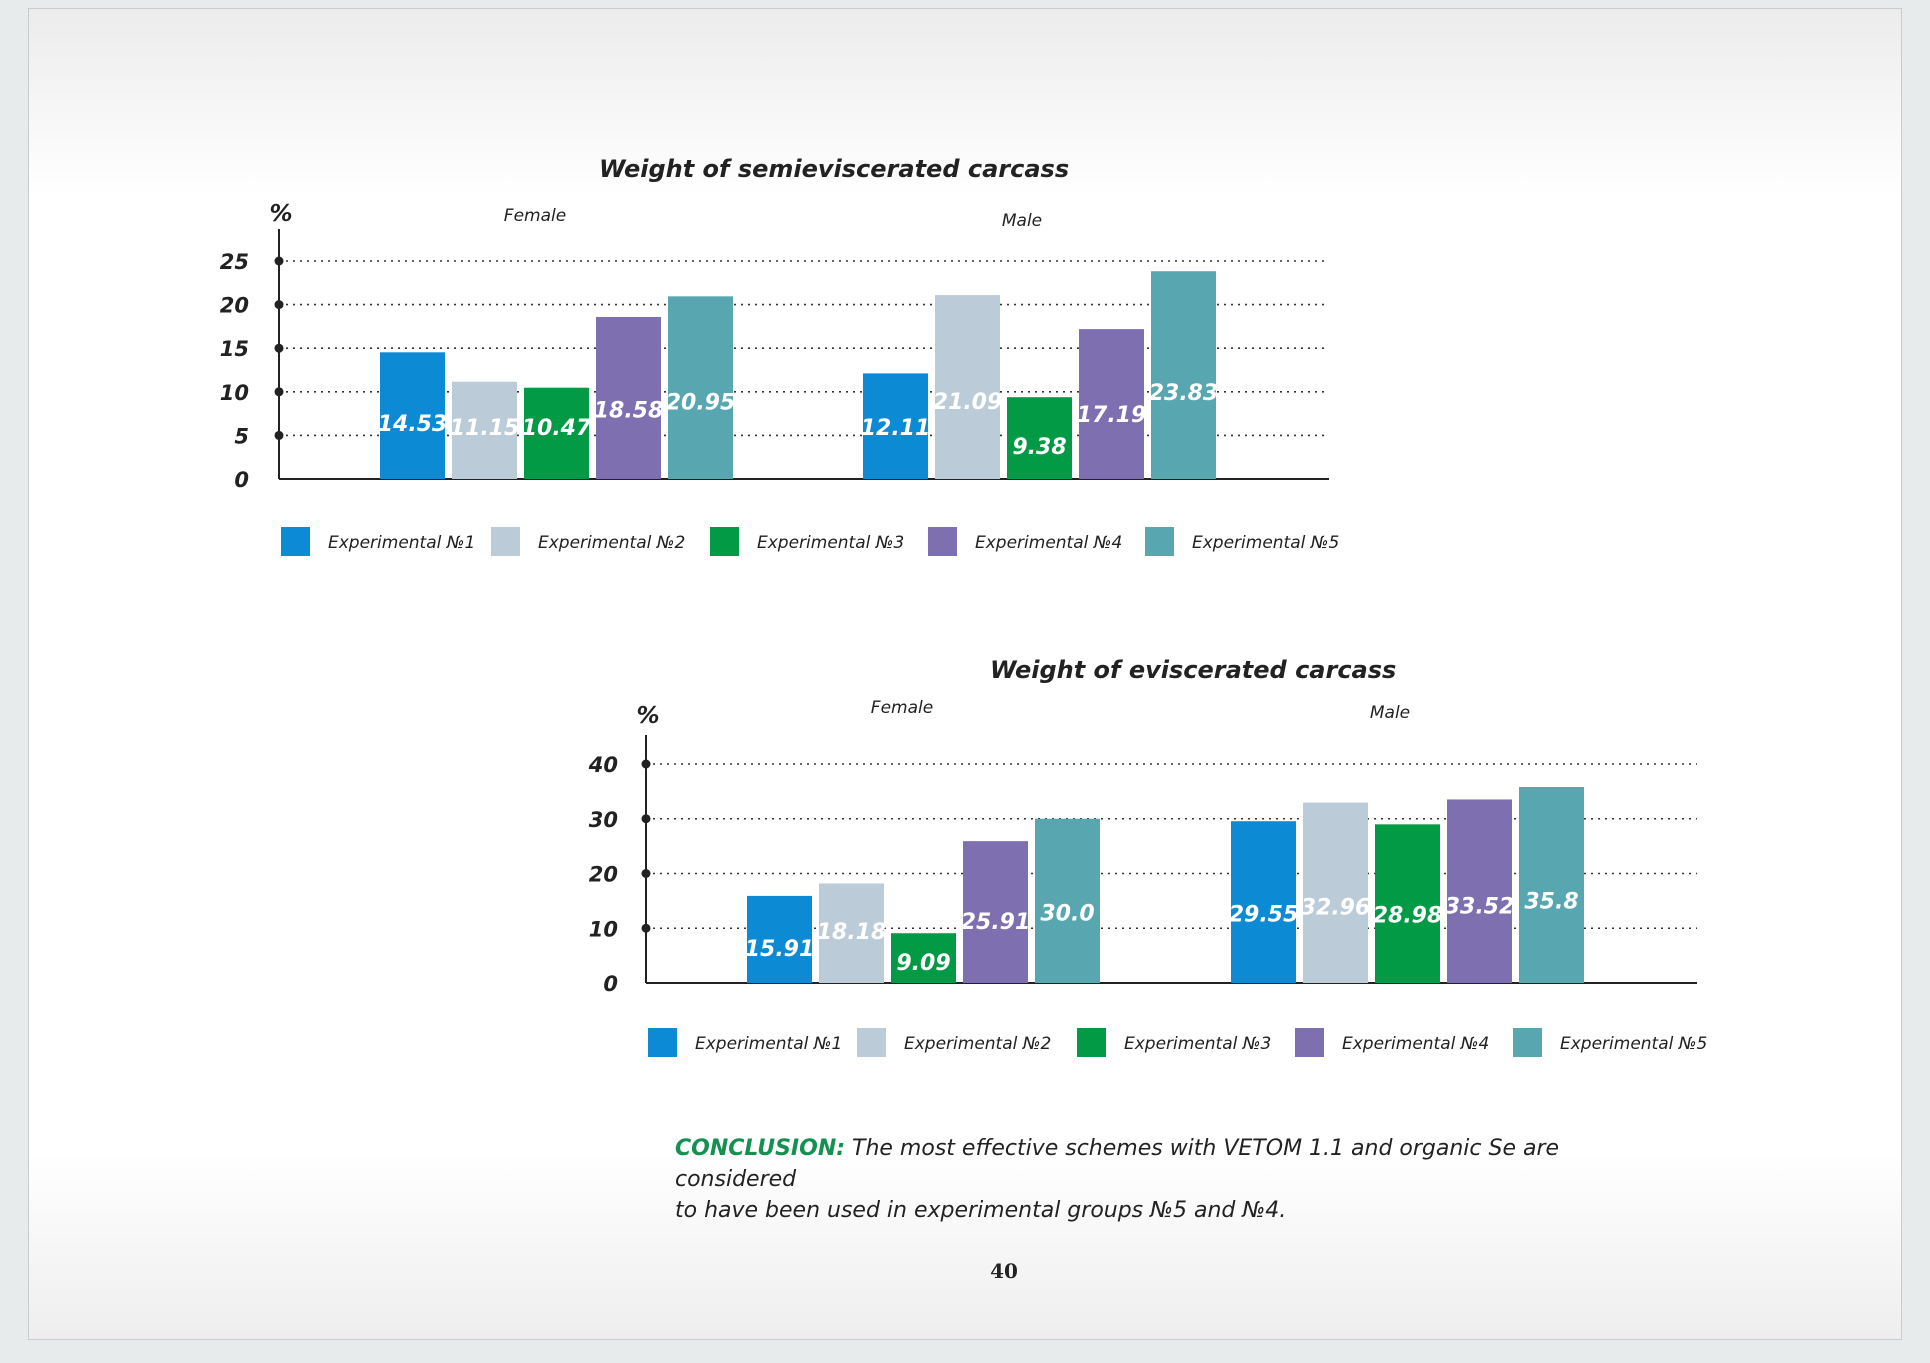  What do you see at coordinates (241, 436) in the screenshot?
I see `chart-1-y-tick-label: 5` at bounding box center [241, 436].